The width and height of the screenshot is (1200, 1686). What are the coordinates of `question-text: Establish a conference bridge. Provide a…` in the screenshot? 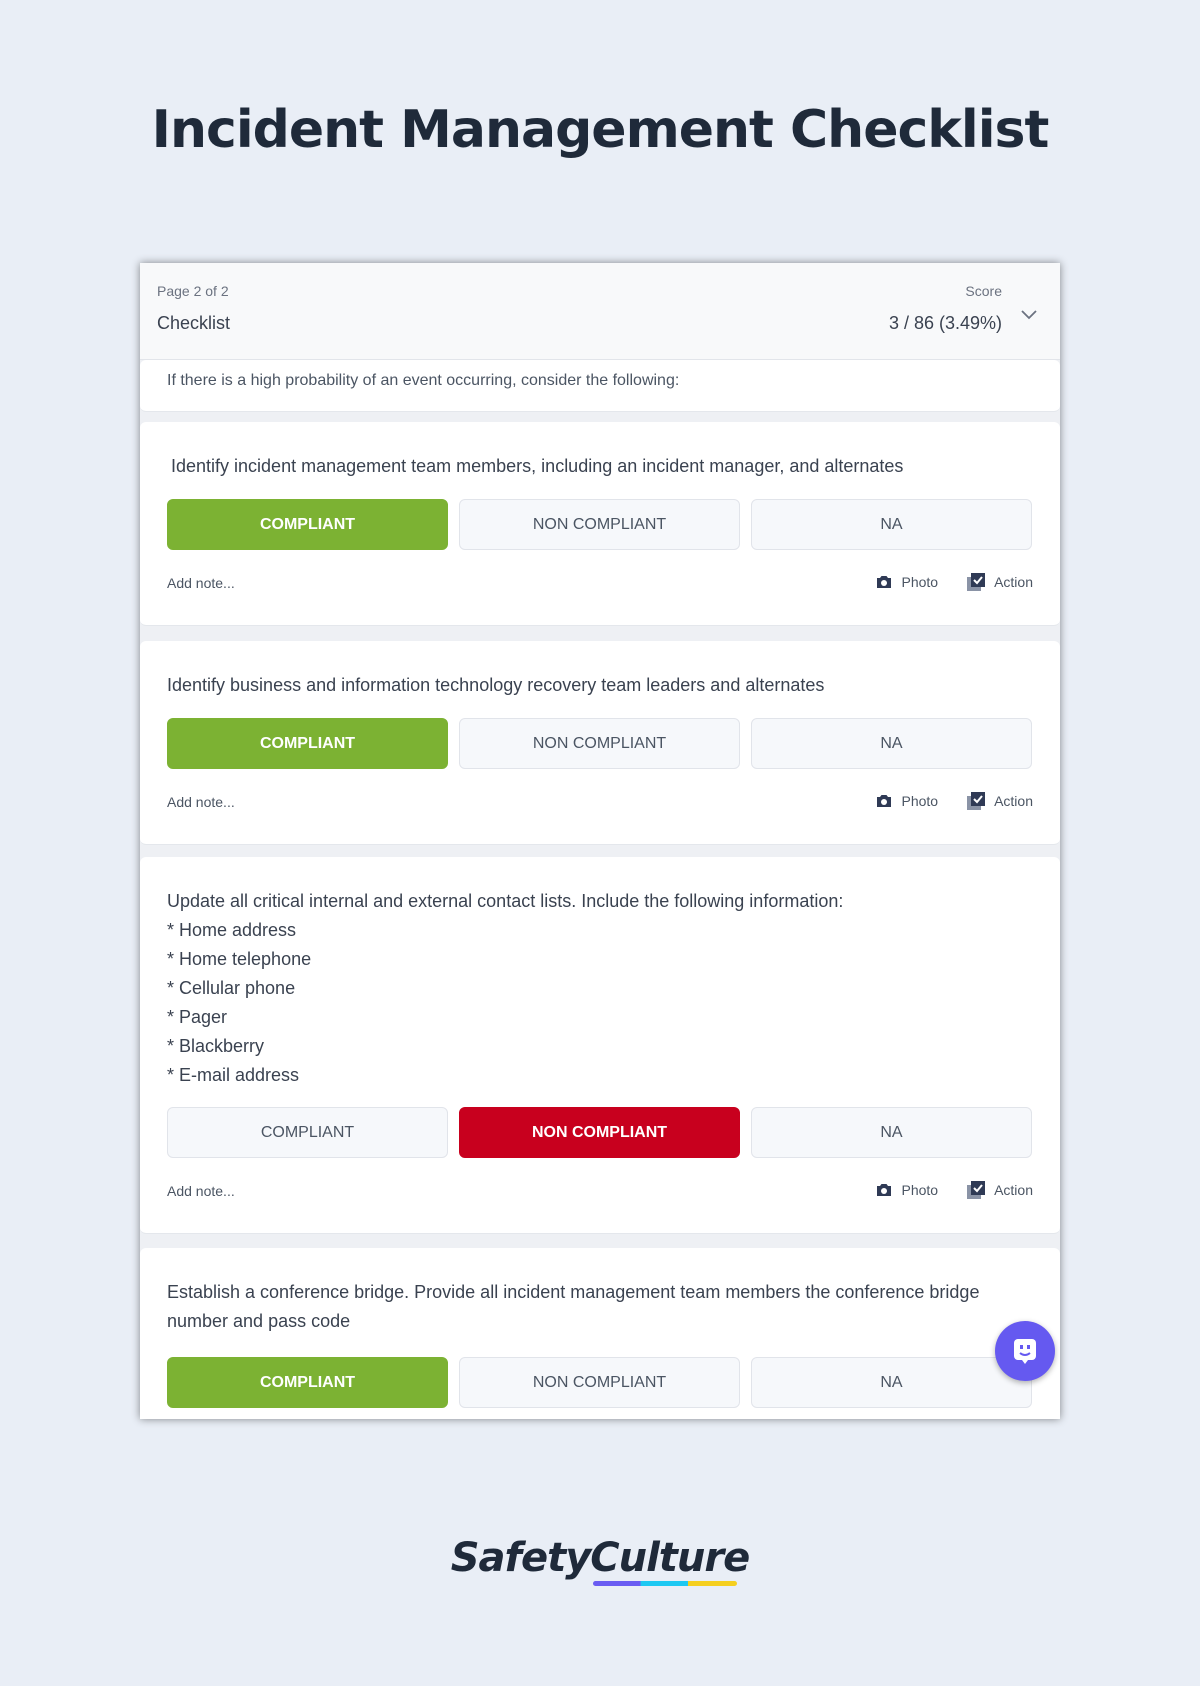 It's located at (573, 1306).